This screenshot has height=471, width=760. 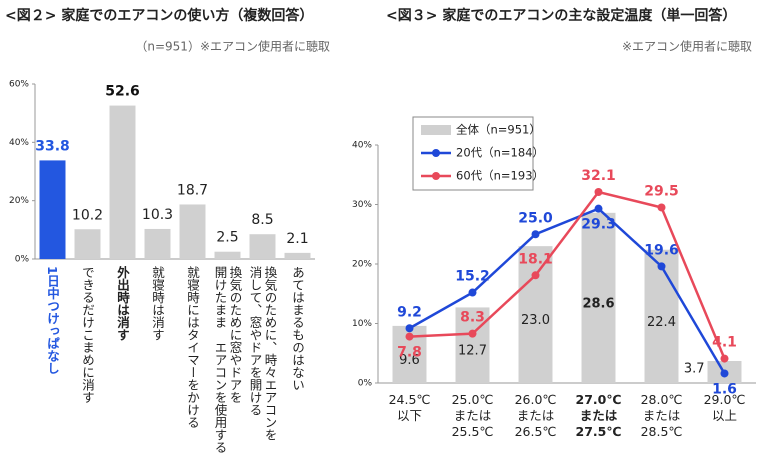 I want to click on value-label: 2.1, so click(x=297, y=239).